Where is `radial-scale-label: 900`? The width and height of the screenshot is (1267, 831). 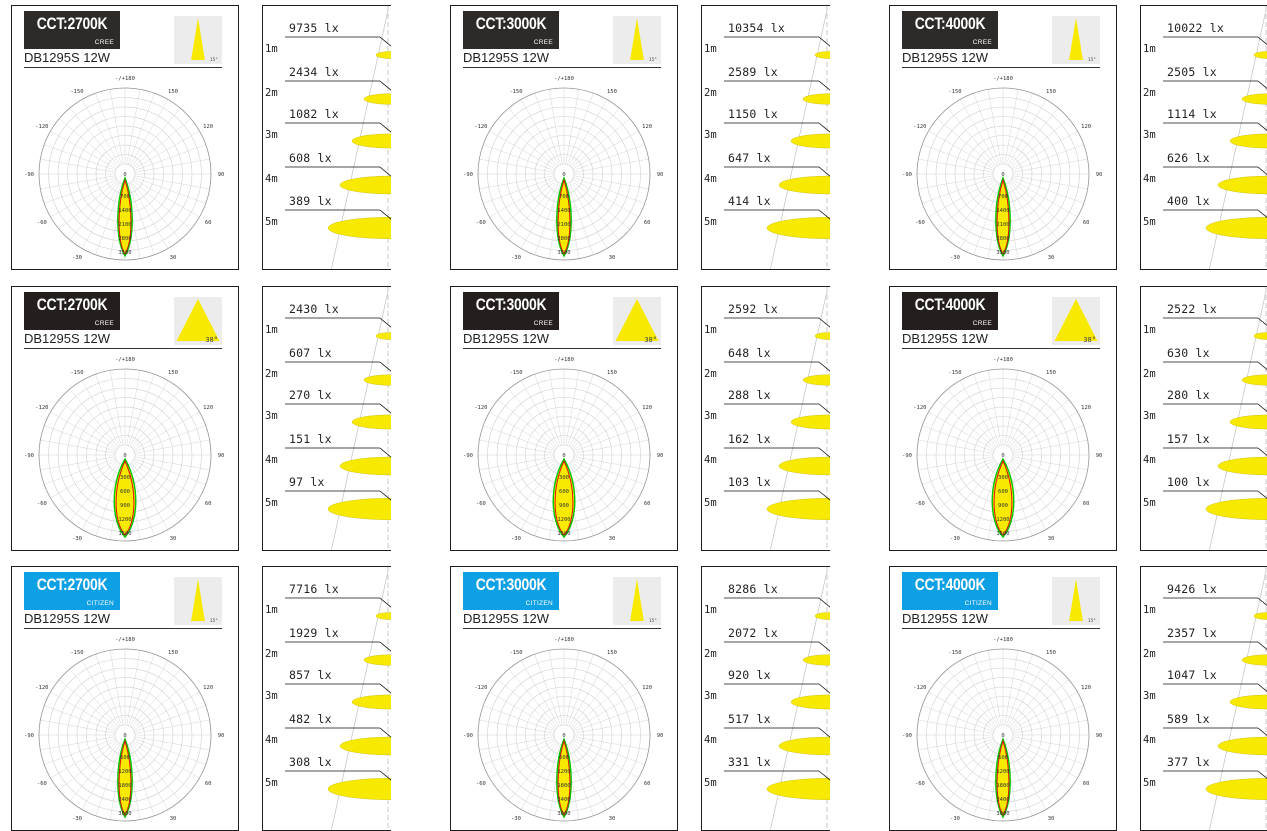
radial-scale-label: 900 is located at coordinates (125, 506).